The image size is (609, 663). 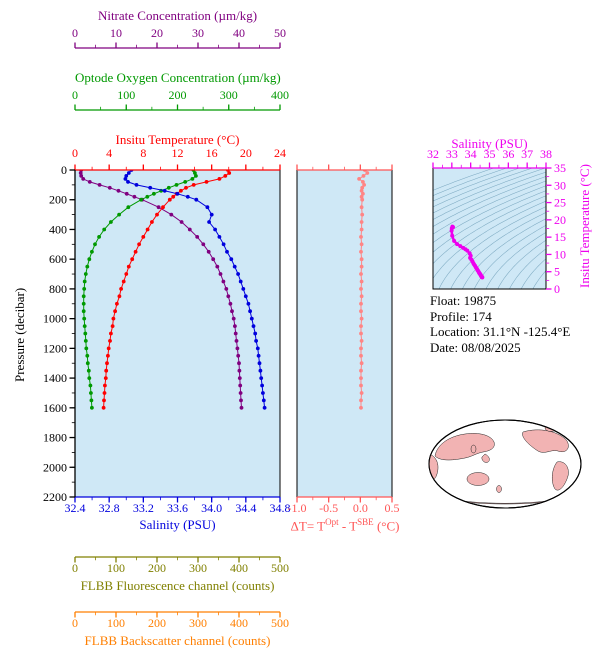 I want to click on tick-label: 10, so click(x=116, y=33).